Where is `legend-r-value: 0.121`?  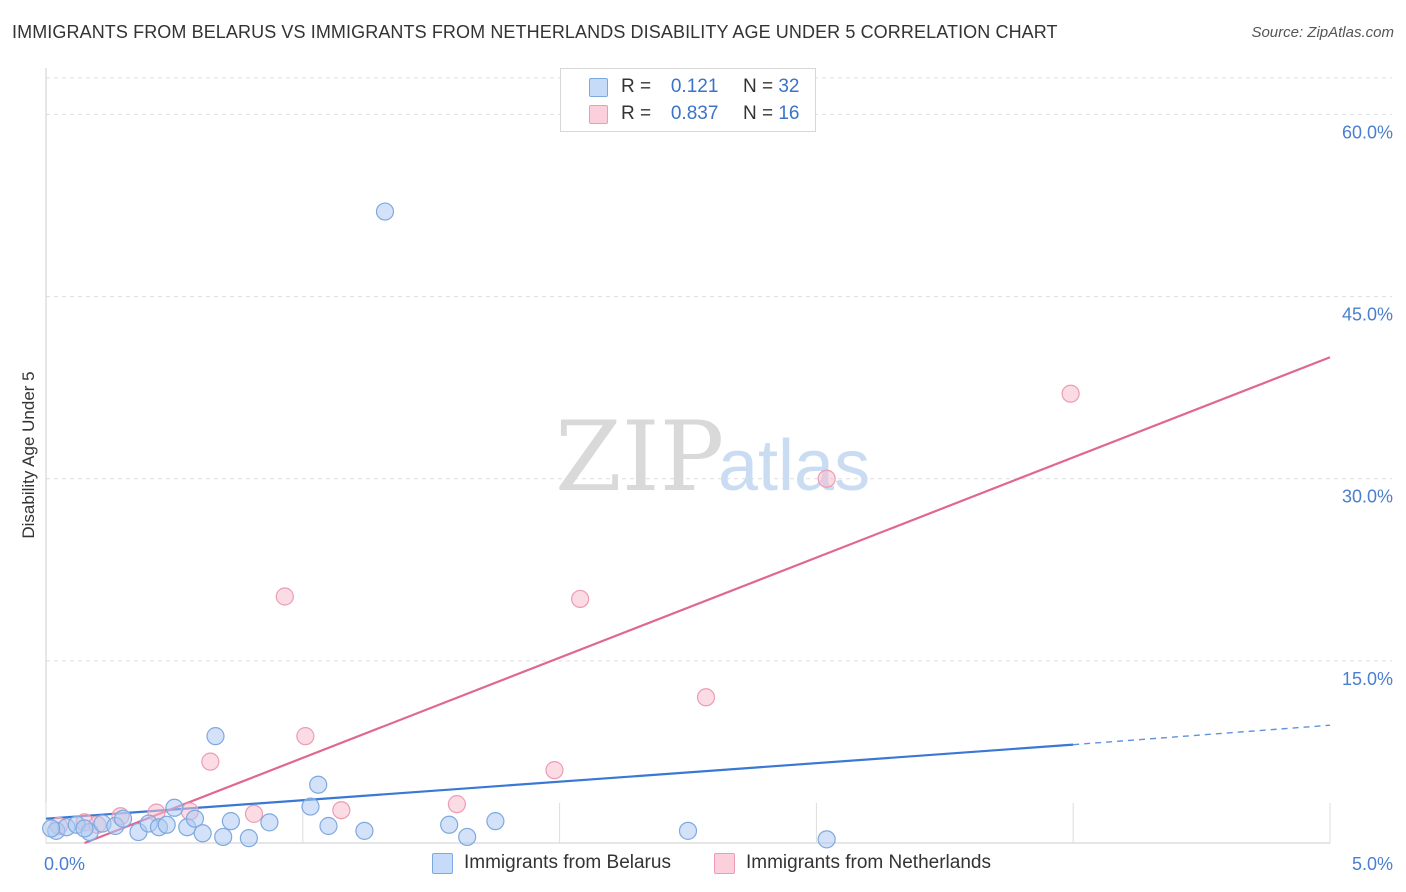 legend-r-value: 0.121 is located at coordinates (694, 86).